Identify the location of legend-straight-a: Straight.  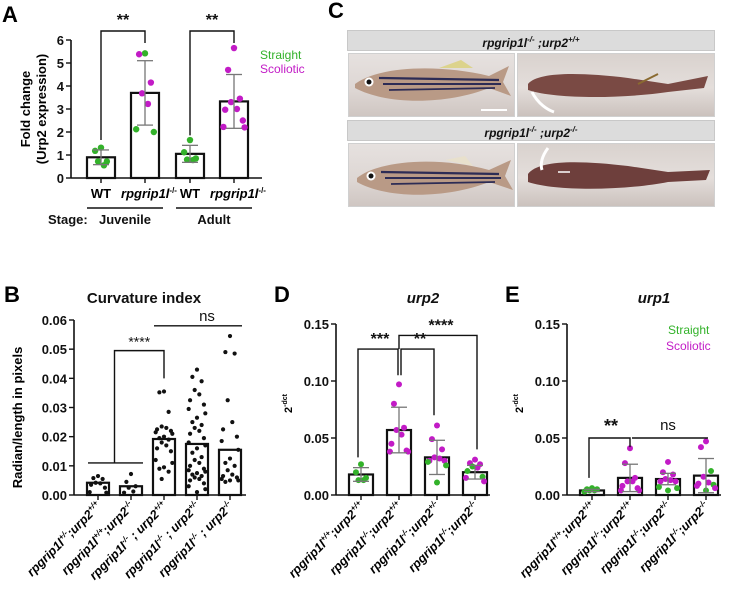
(281, 55).